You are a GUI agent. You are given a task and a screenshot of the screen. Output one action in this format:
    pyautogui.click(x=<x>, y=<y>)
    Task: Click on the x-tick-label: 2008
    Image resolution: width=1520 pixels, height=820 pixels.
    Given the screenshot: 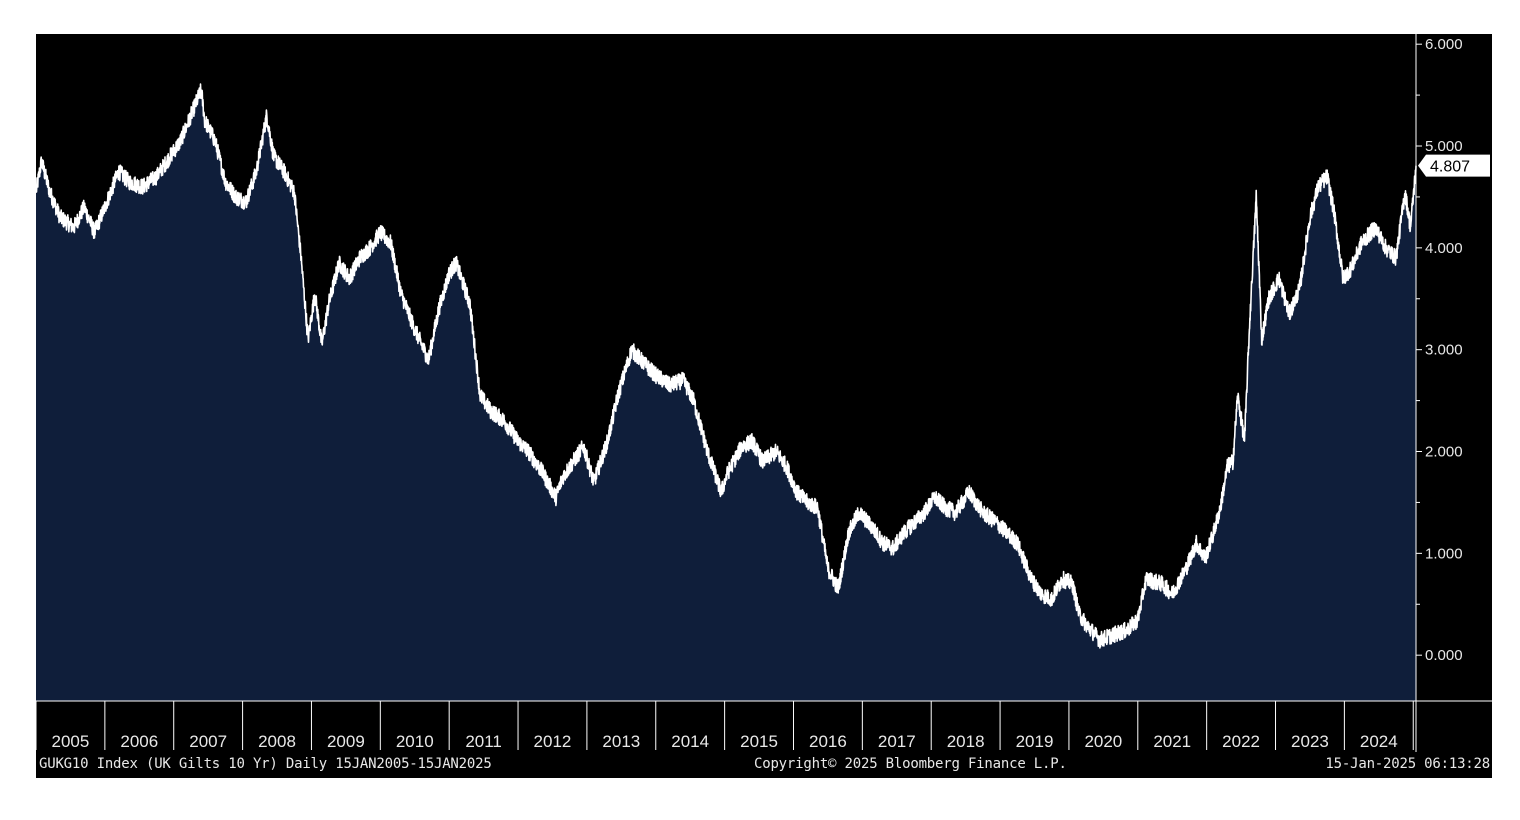 What is the action you would take?
    pyautogui.click(x=277, y=741)
    